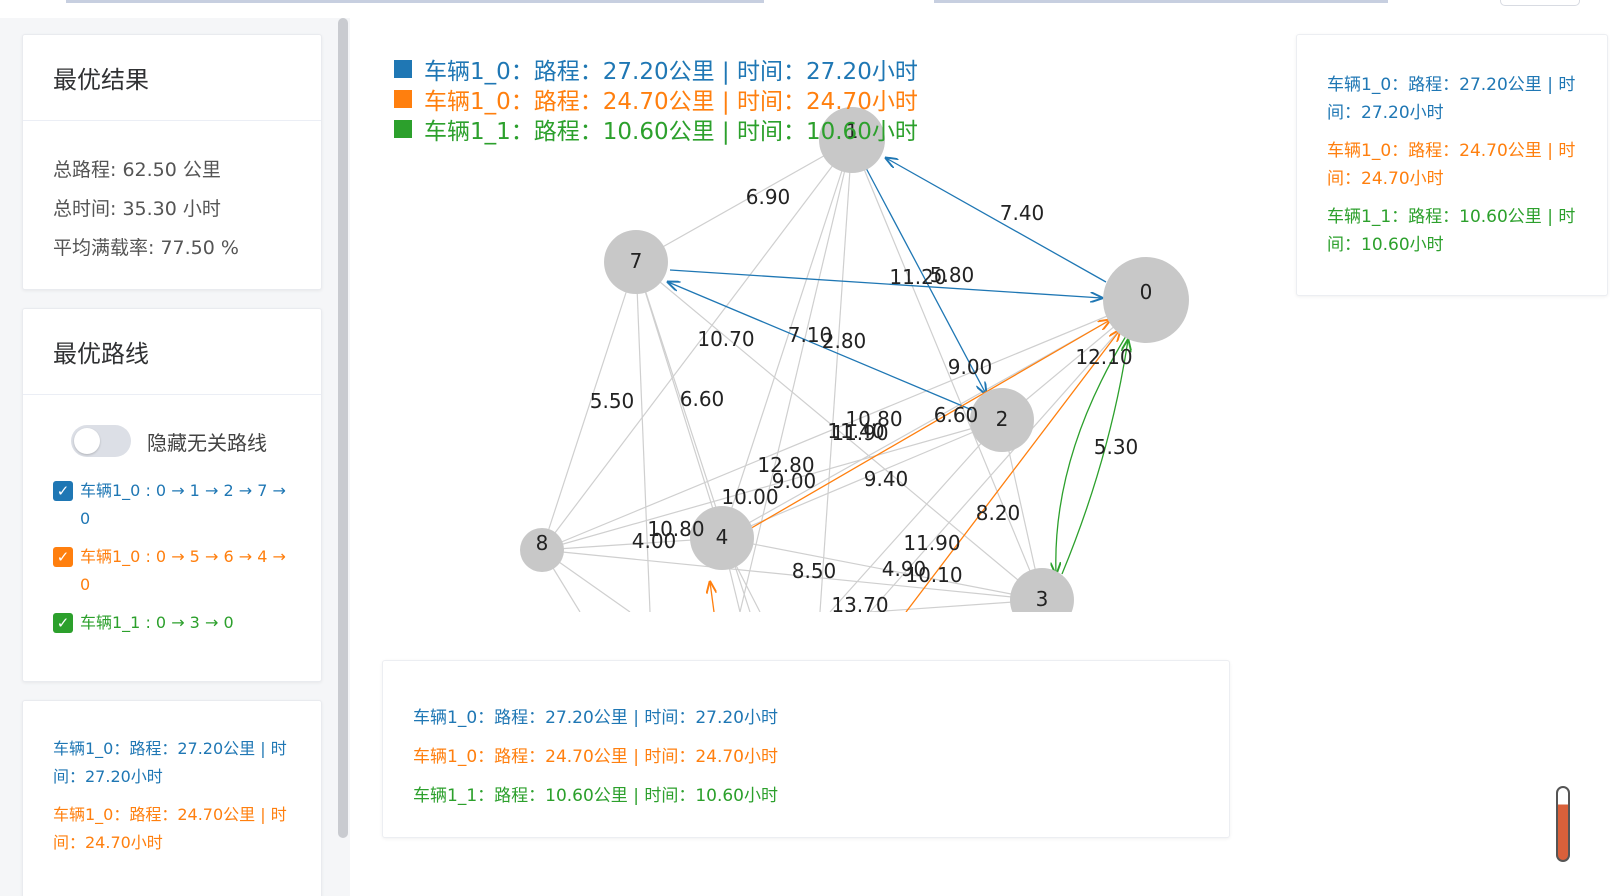  I want to click on vehicle-summary-line: 车辆1_1：路程：10.60公里 | 时间：10.60小时, so click(1451, 231).